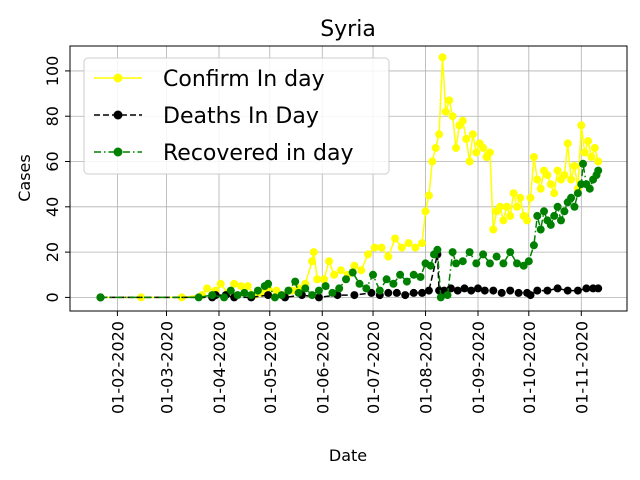 The width and height of the screenshot is (640, 480). Describe the element at coordinates (322, 367) in the screenshot. I see `x-tick-label: 01-06-2020` at that location.